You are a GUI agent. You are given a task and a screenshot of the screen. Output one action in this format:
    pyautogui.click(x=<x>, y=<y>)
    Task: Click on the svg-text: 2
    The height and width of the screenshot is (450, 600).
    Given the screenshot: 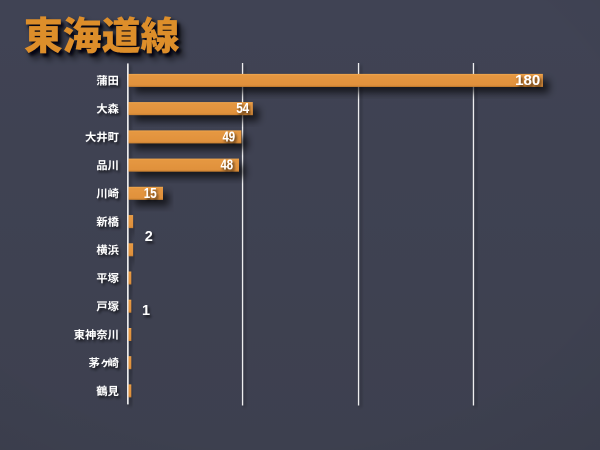 What is the action you would take?
    pyautogui.click(x=149, y=237)
    